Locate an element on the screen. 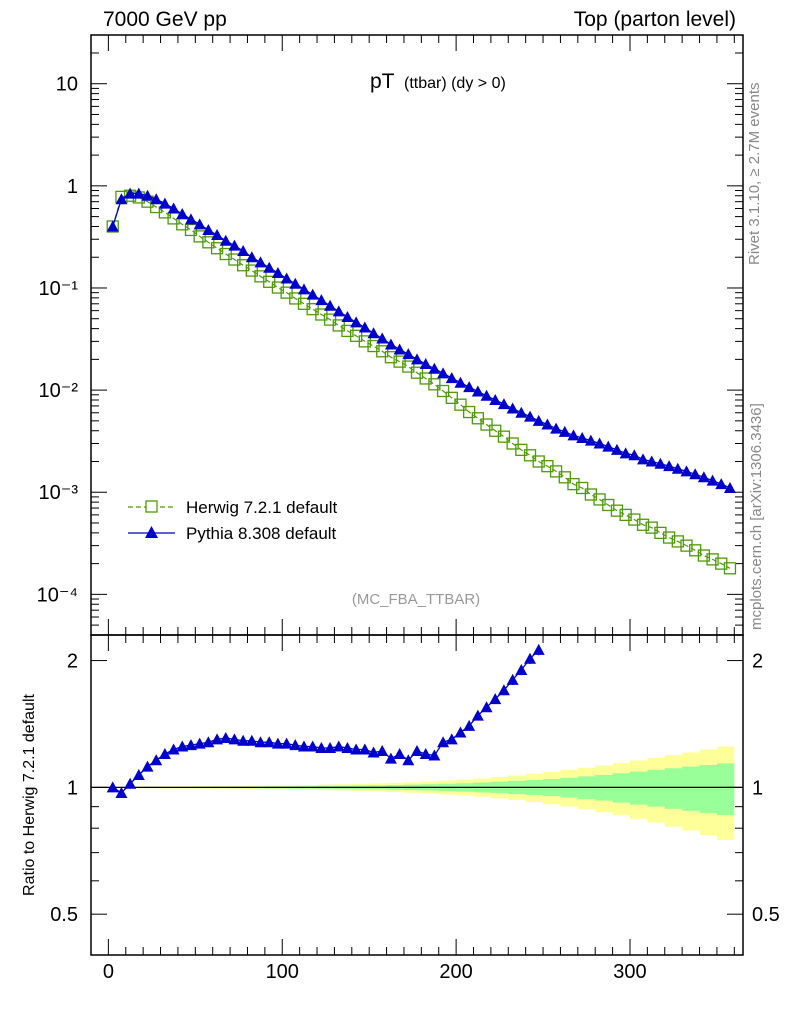 Image resolution: width=786 pixels, height=1024 pixels. legend-pythia-label: Pythia 8.308 default is located at coordinates (261, 533).